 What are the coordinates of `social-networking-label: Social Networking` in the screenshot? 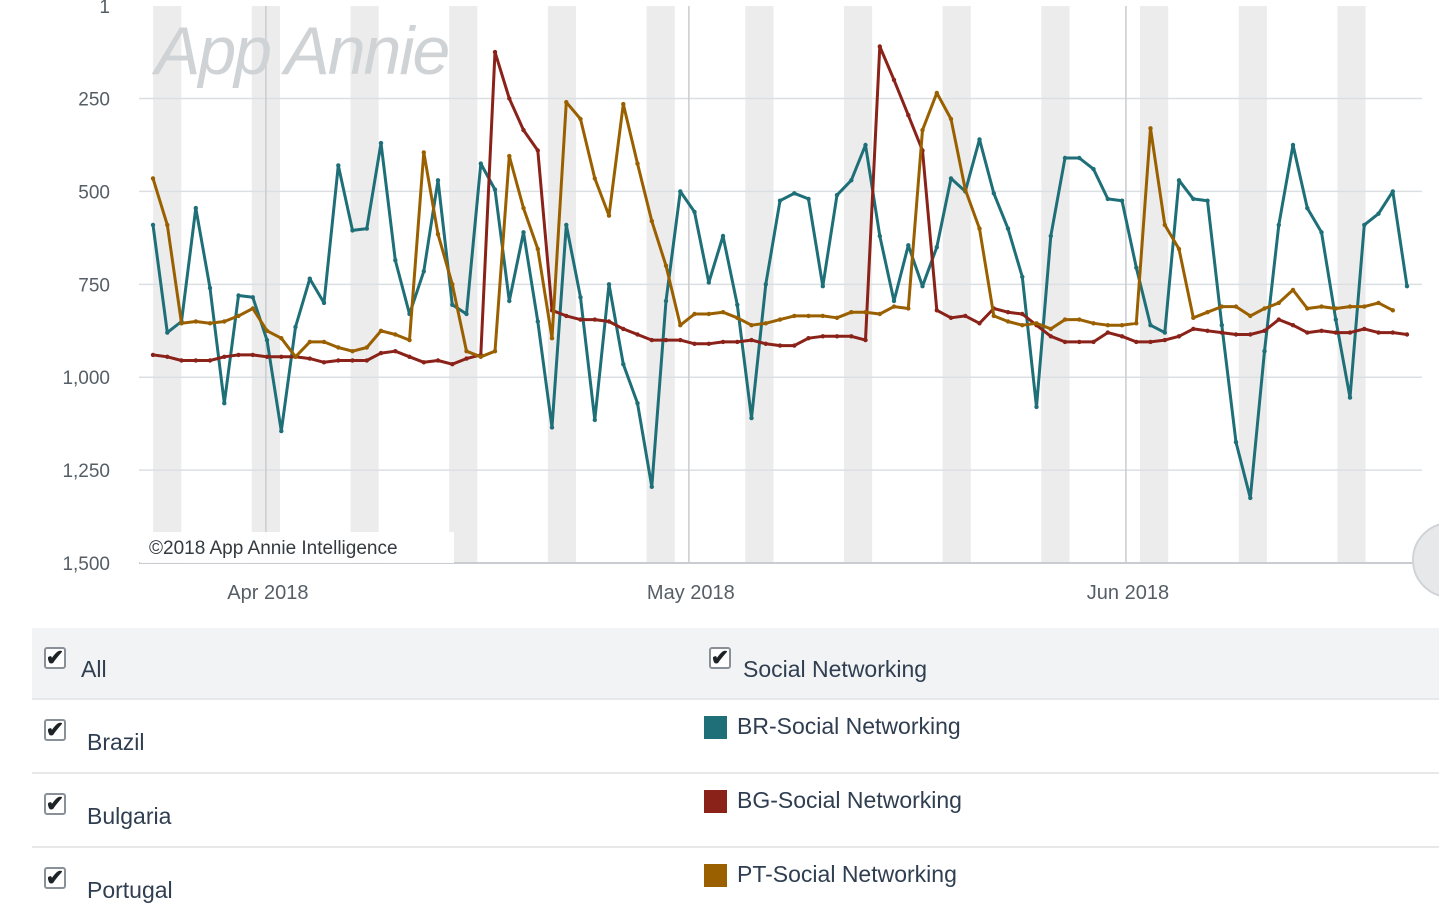 It's located at (835, 669).